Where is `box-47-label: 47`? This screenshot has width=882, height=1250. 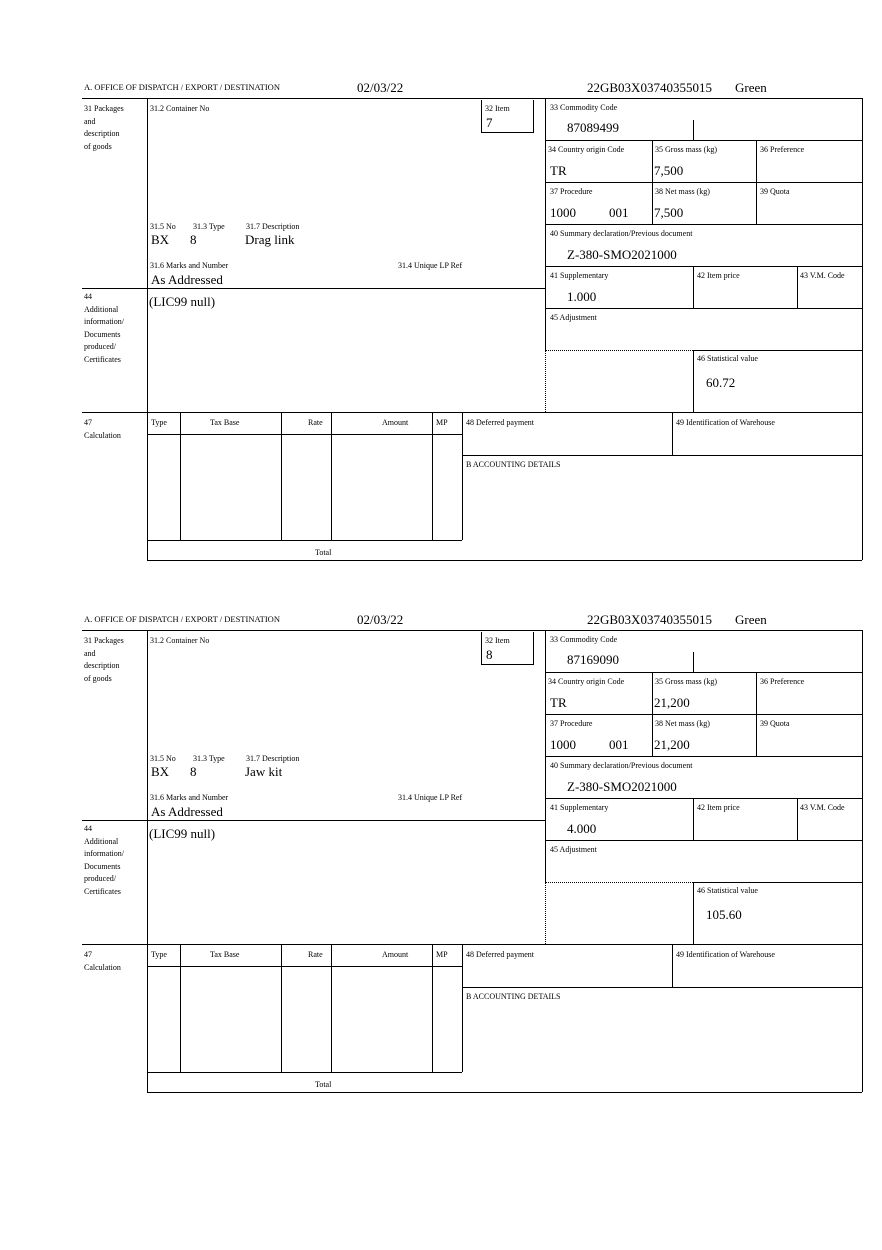 box-47-label: 47 is located at coordinates (88, 954).